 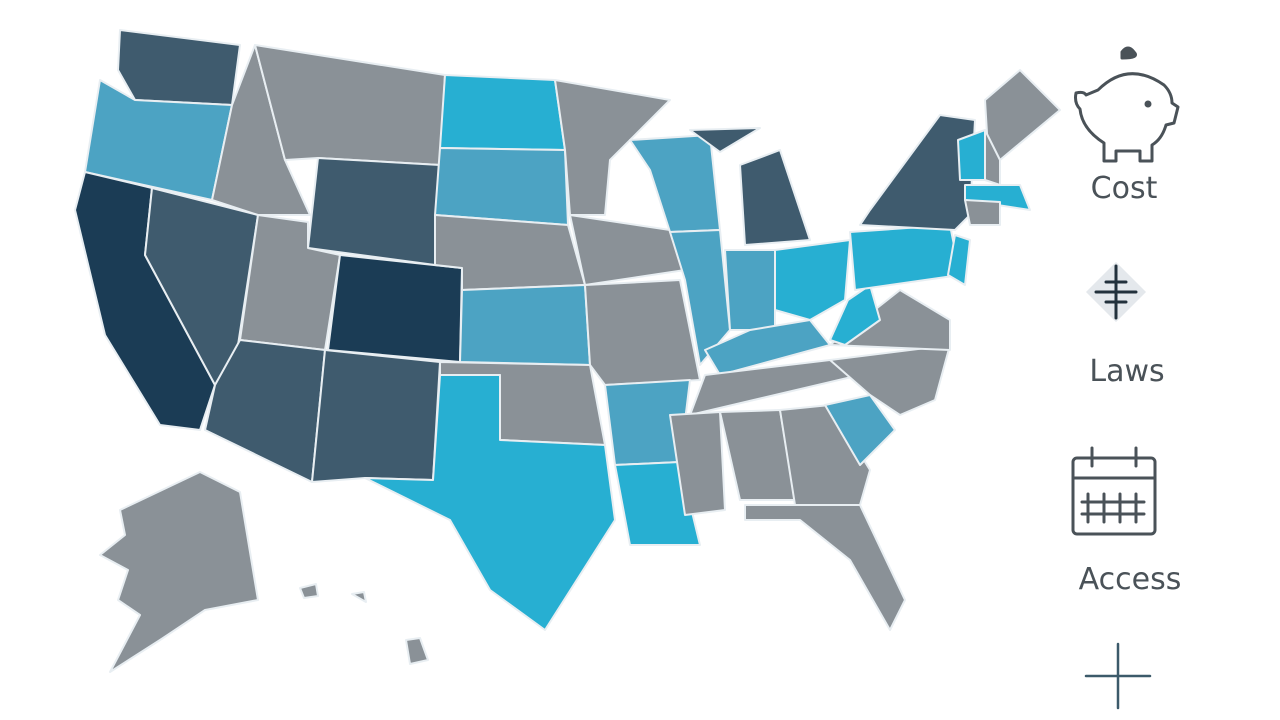 I want to click on cost-icon, so click(x=1127, y=104).